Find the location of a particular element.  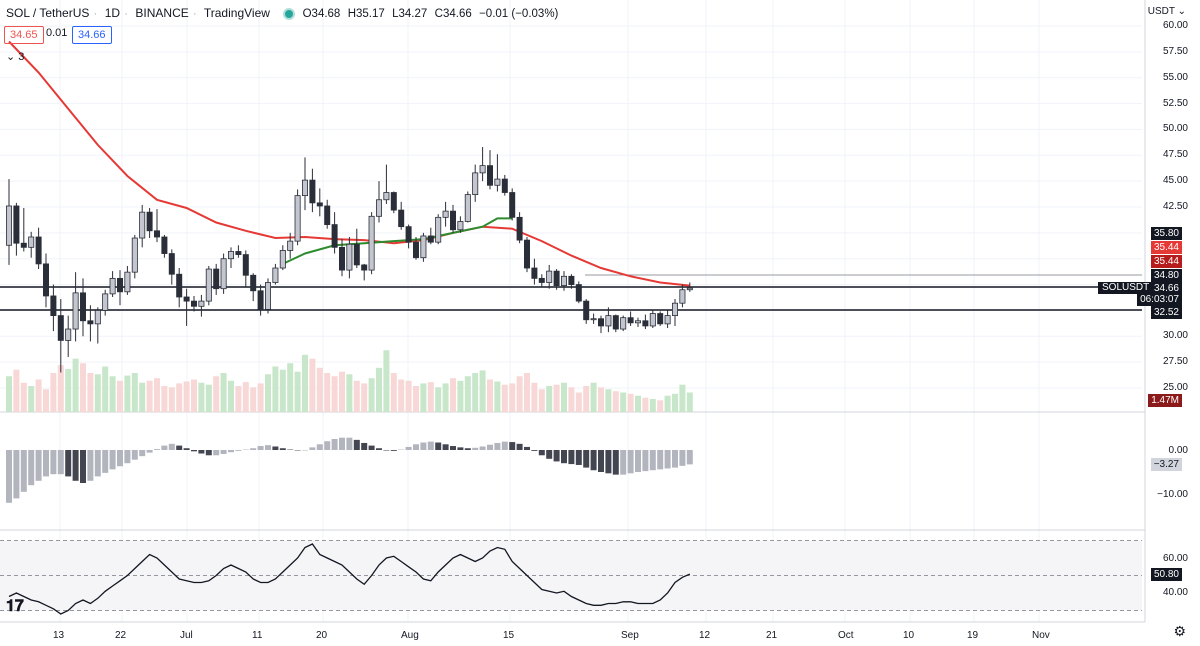

price-tick: 30.00 is located at coordinates (1175, 336).